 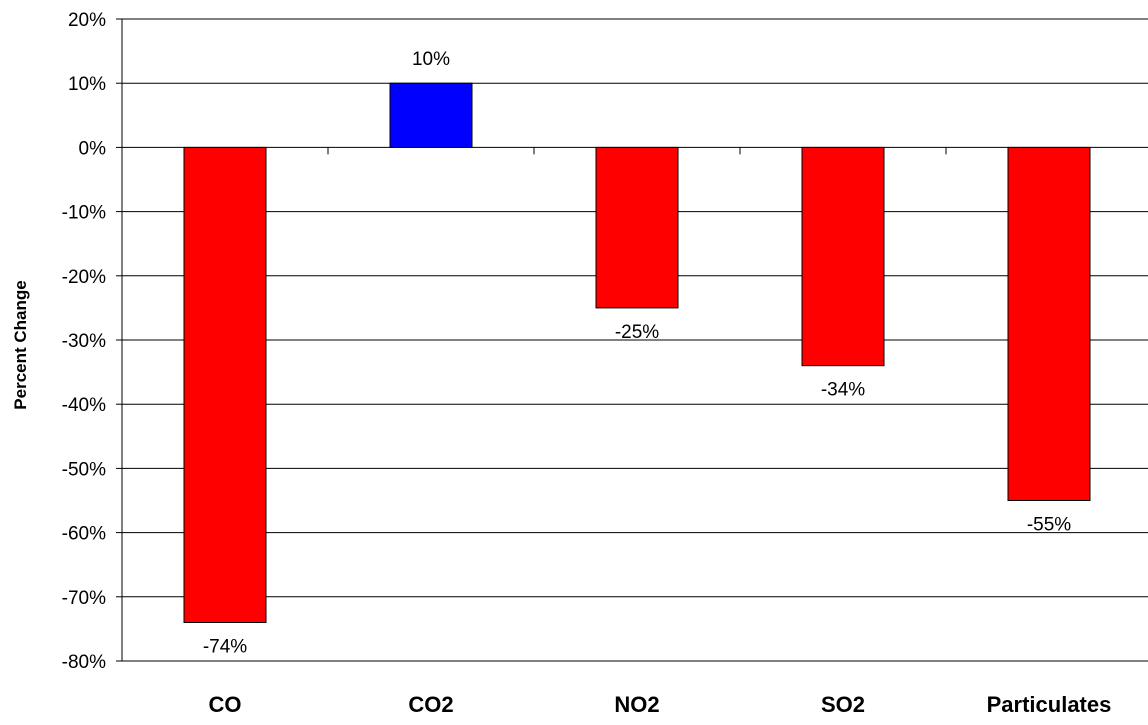 What do you see at coordinates (431, 59) in the screenshot?
I see `data-label: 10%` at bounding box center [431, 59].